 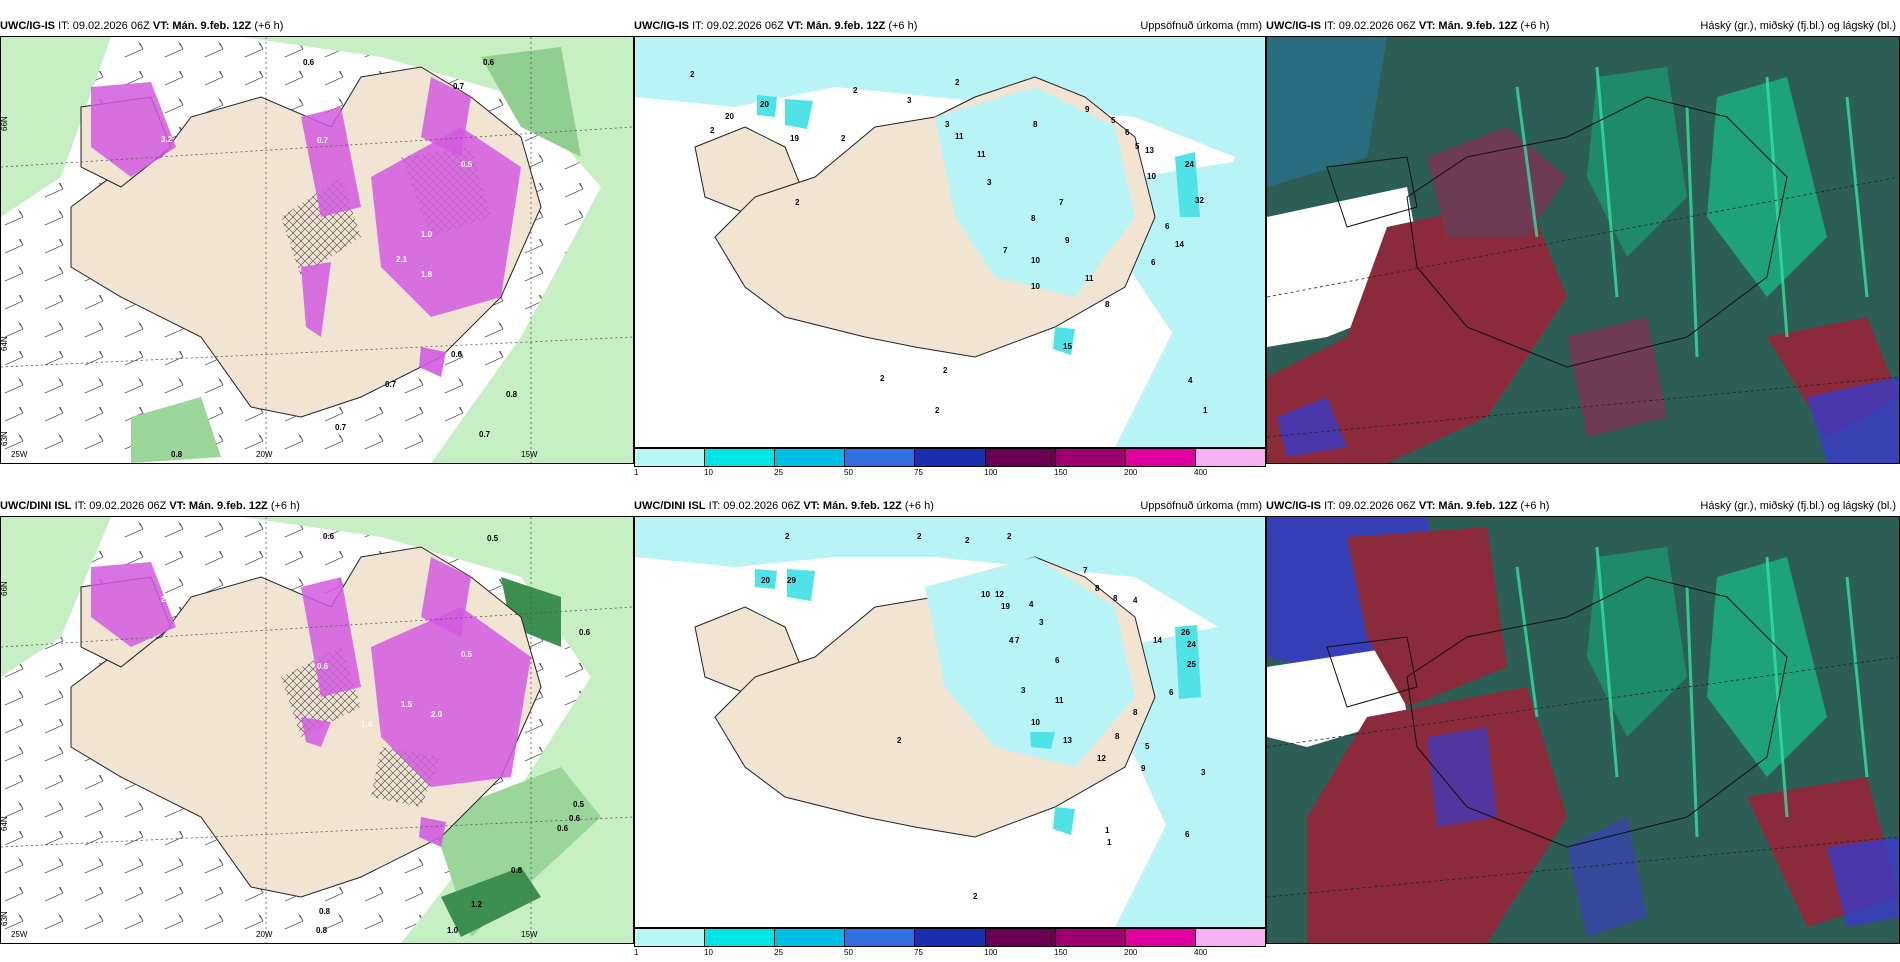 What do you see at coordinates (1153, 262) in the screenshot?
I see `value-label: 6` at bounding box center [1153, 262].